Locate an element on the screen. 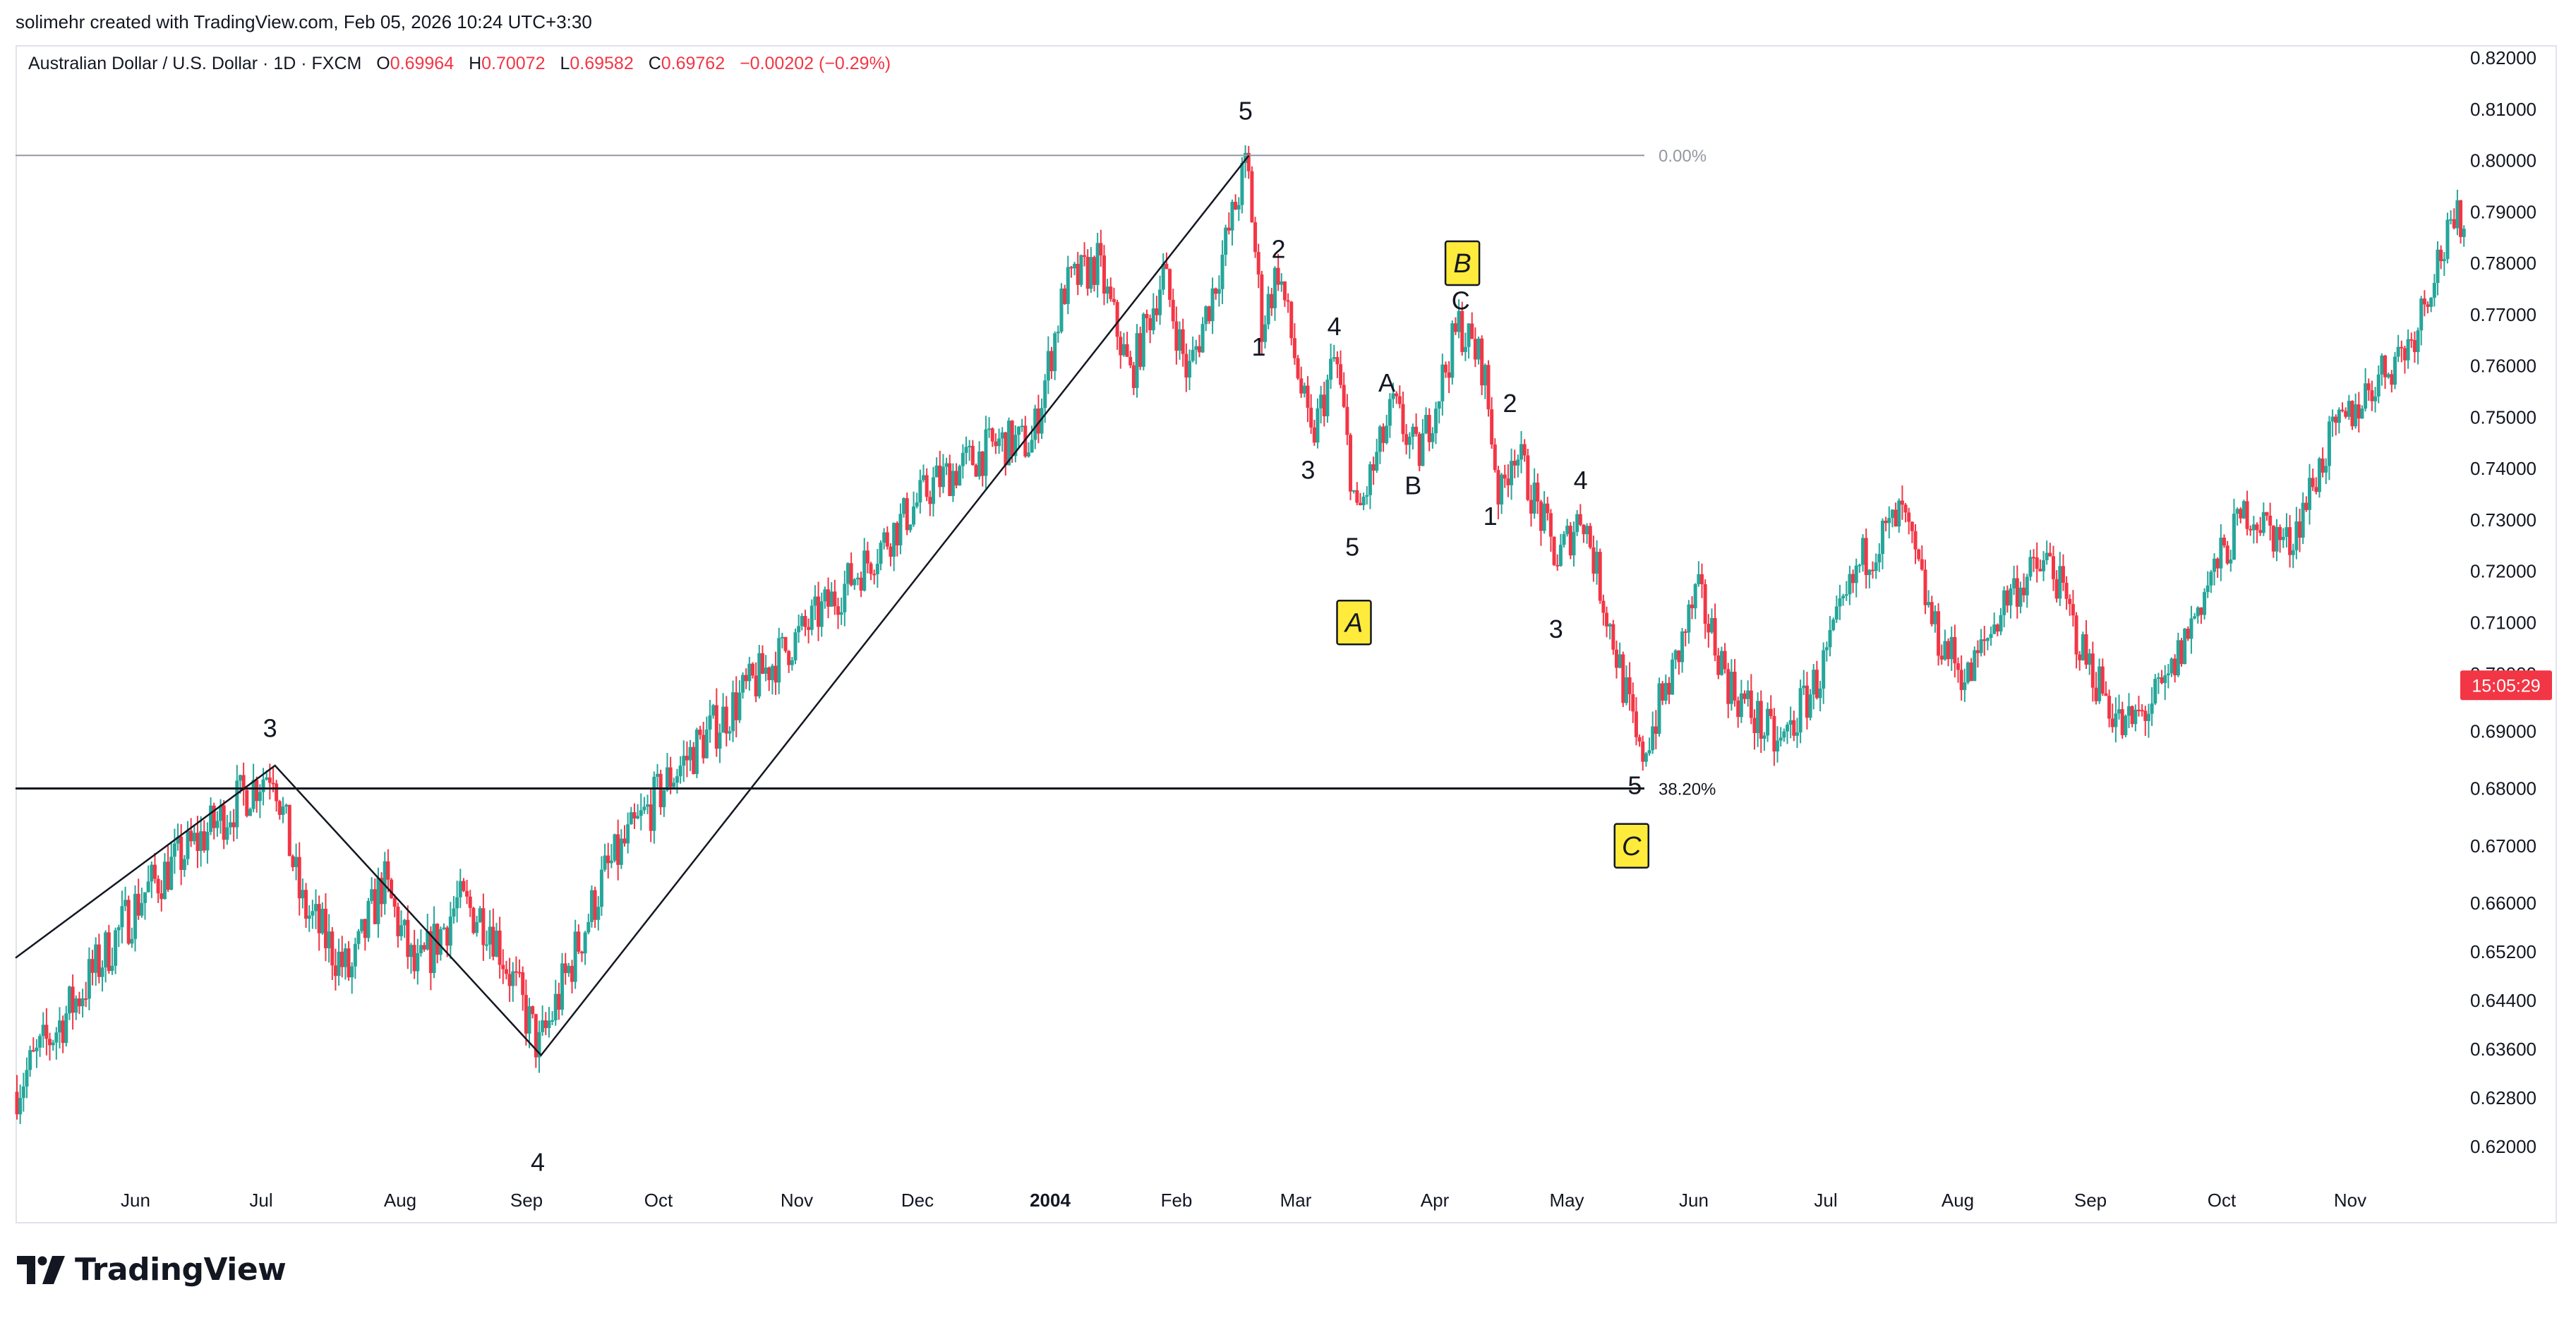 The width and height of the screenshot is (2576, 1318). tradingview-logo: TradingView is located at coordinates (152, 1270).